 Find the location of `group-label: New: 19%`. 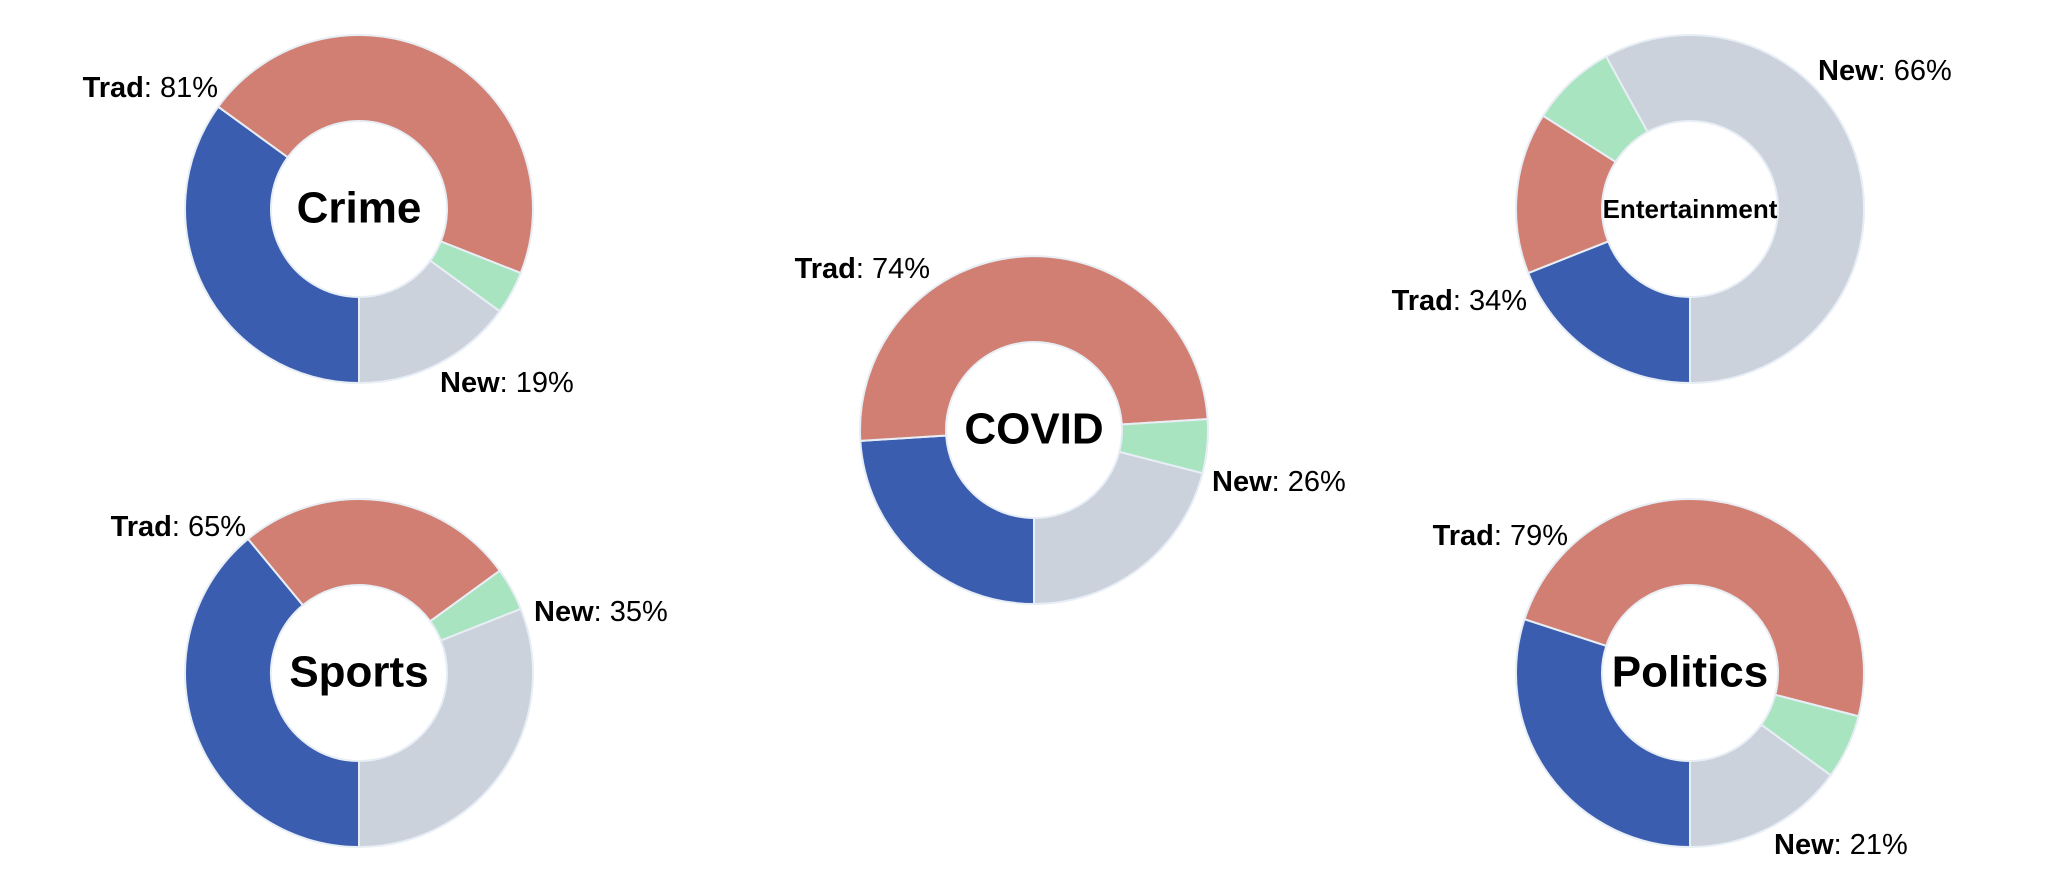

group-label: New: 19% is located at coordinates (507, 383).